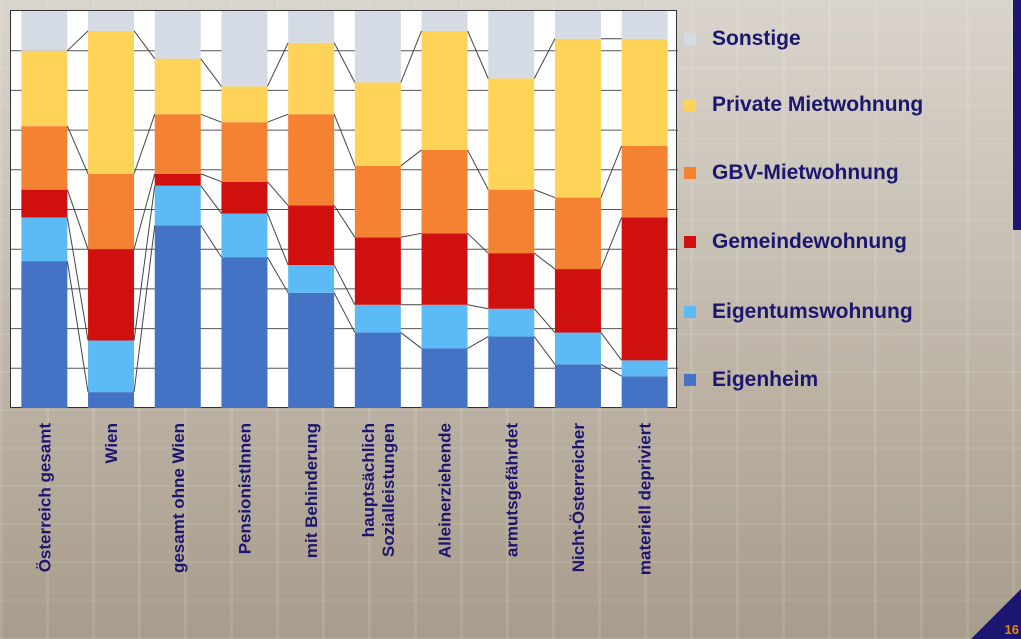  What do you see at coordinates (809, 241) in the screenshot?
I see `legend-label: Gemeindewohnung` at bounding box center [809, 241].